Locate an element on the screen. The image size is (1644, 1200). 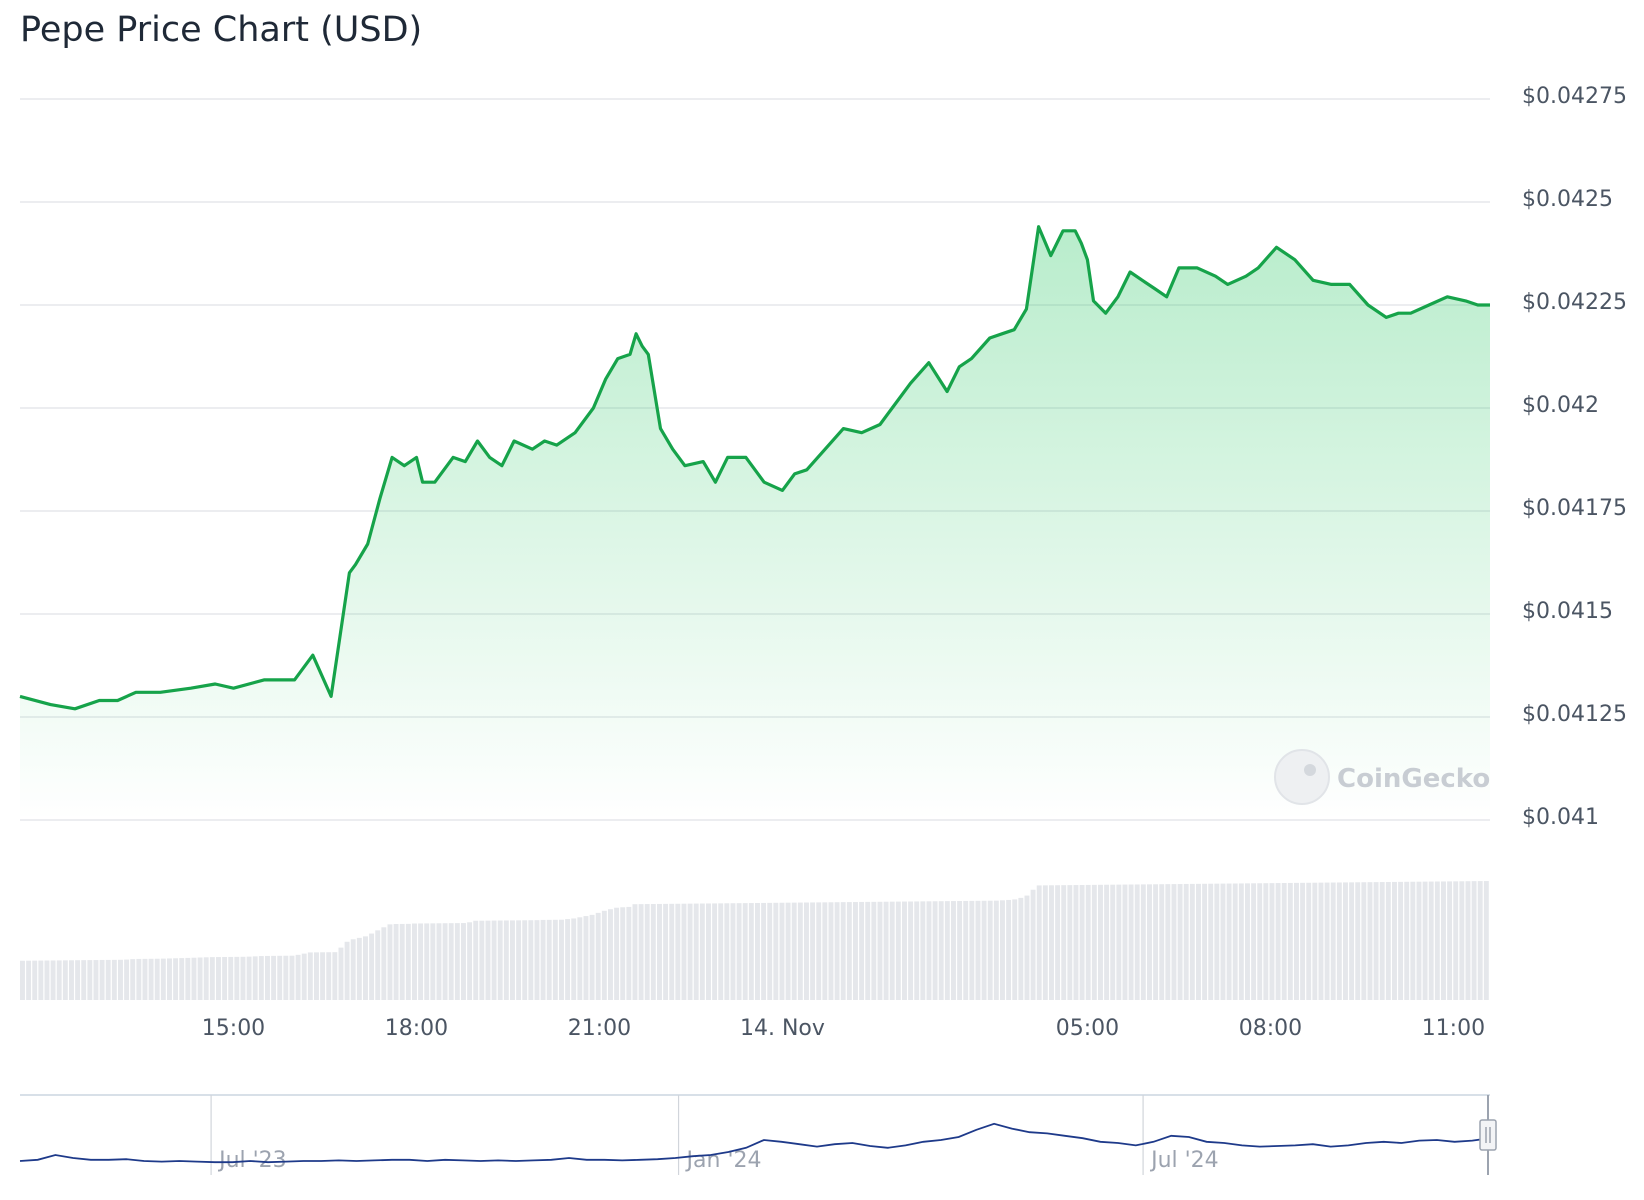
navigator-handle is located at coordinates (1488, 1135).